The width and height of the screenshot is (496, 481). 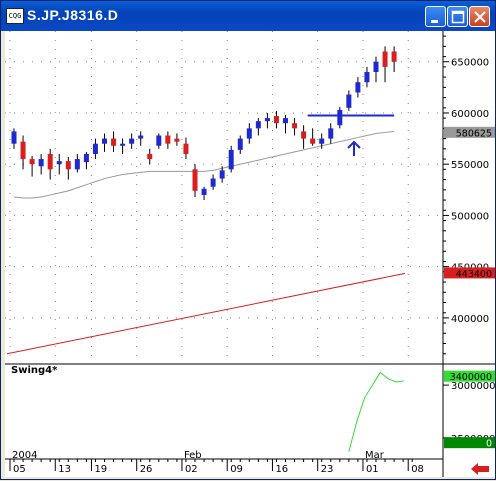 I want to click on indicator-tick-label: 3000000, so click(x=473, y=386).